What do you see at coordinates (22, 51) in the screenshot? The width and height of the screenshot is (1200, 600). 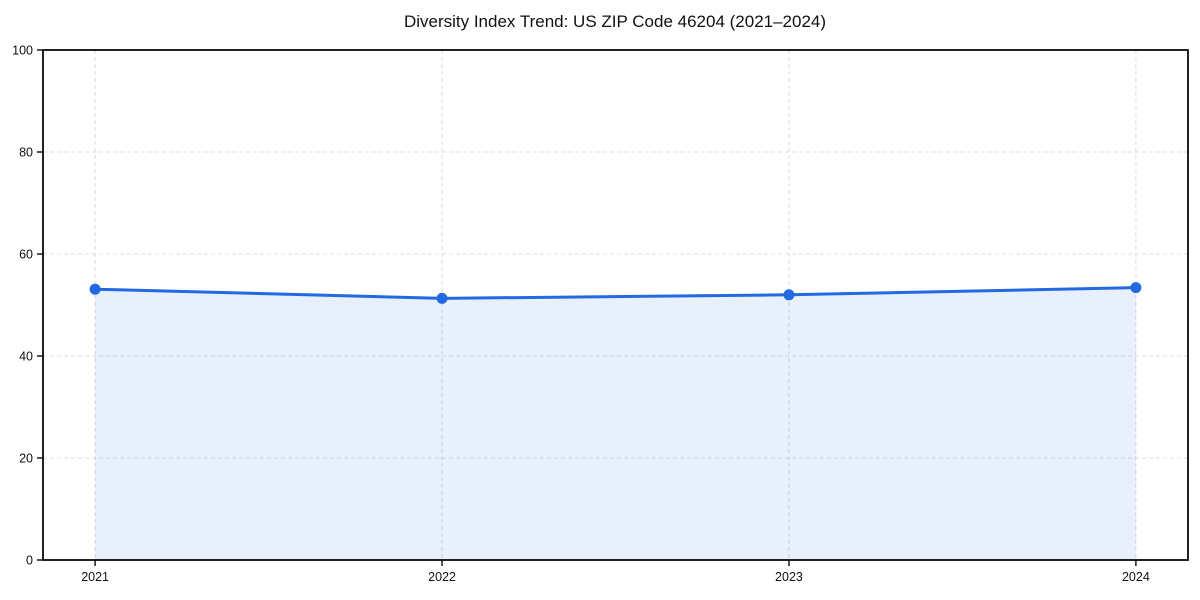 I see `y-tick-label-100: 100` at bounding box center [22, 51].